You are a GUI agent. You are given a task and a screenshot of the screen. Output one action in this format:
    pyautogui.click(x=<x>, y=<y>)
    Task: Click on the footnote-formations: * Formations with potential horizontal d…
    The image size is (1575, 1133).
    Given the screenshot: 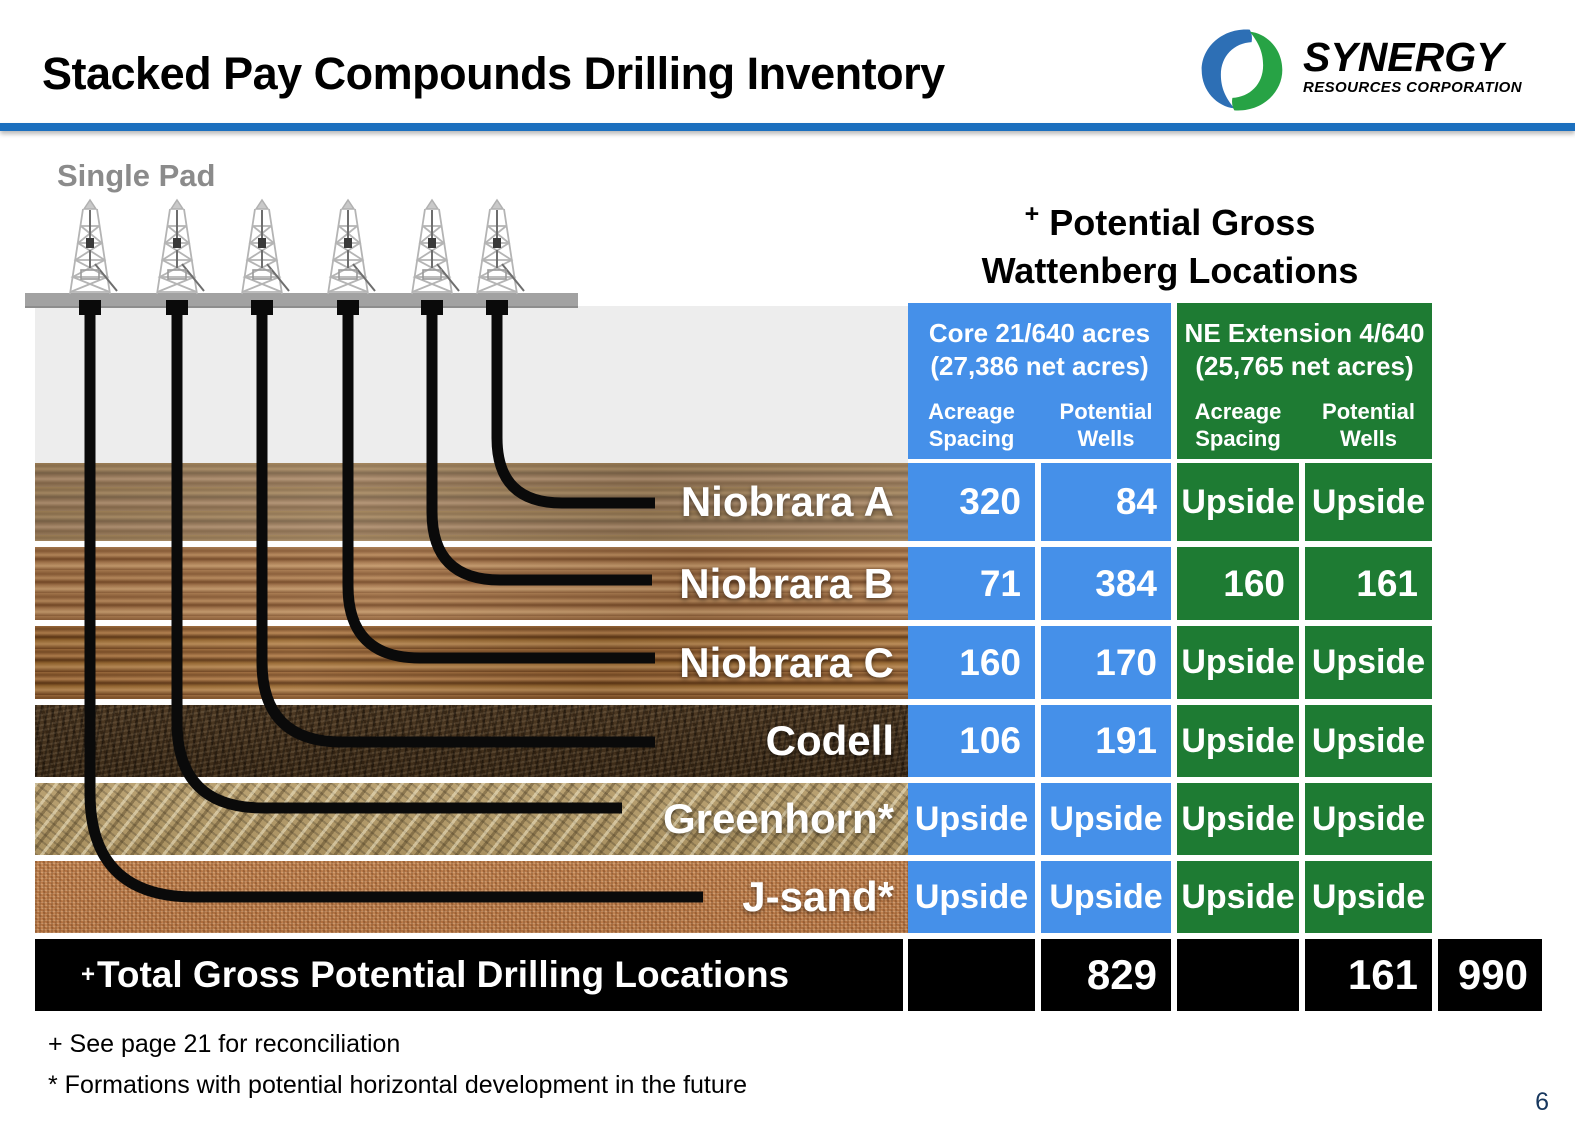 What is the action you would take?
    pyautogui.click(x=397, y=1085)
    